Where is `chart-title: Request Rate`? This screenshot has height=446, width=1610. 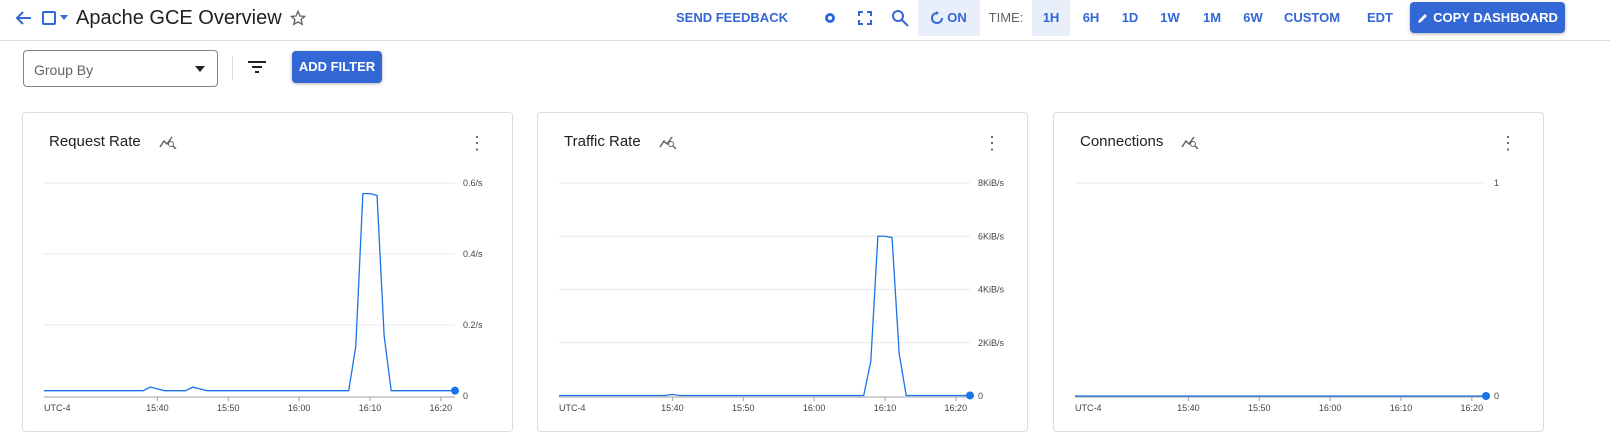
chart-title: Request Rate is located at coordinates (95, 141).